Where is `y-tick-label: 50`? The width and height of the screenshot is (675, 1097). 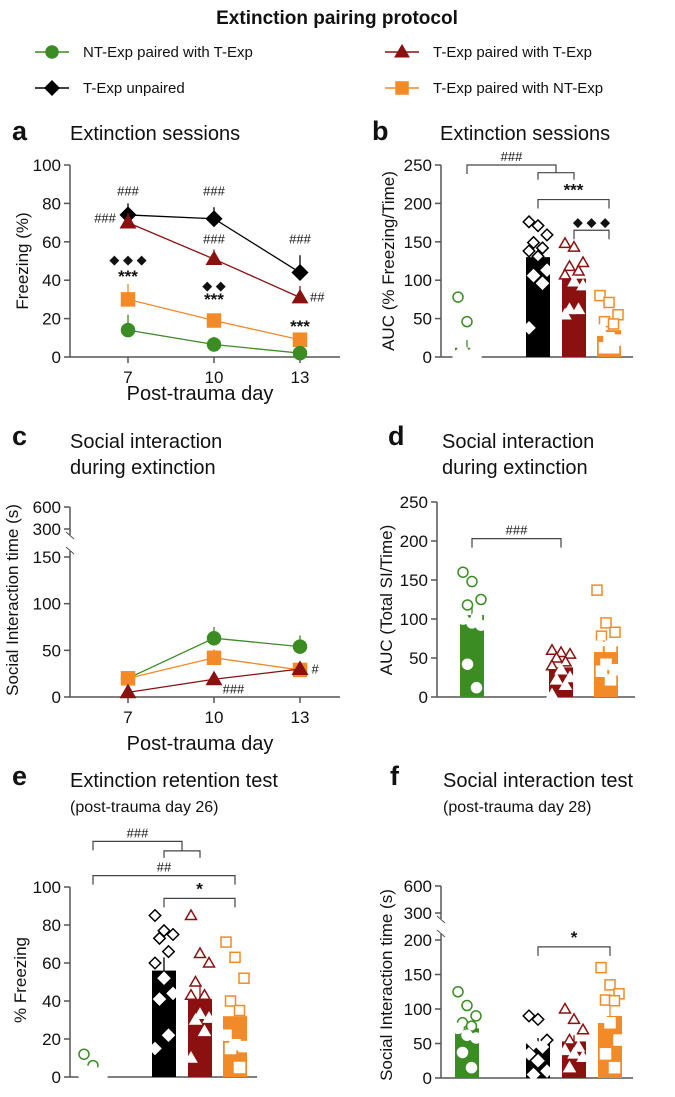
y-tick-label: 50 is located at coordinates (422, 1044).